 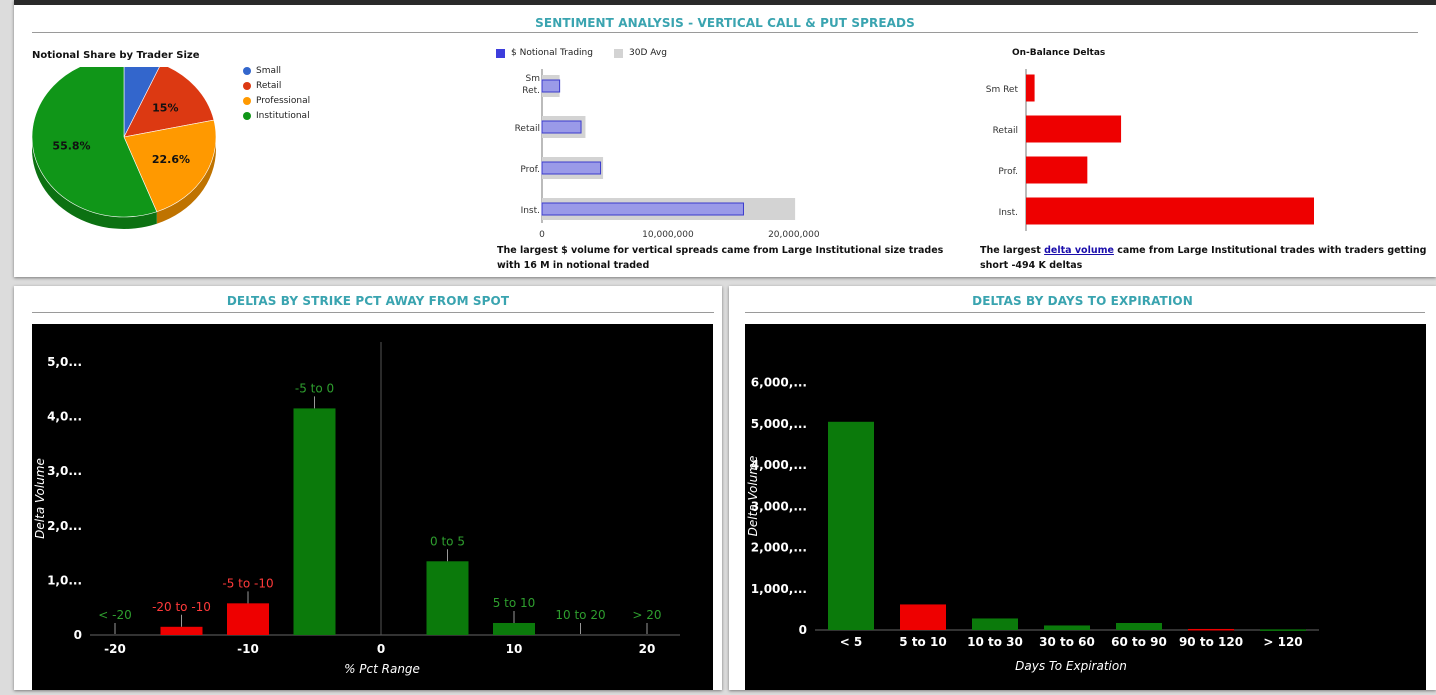 I want to click on y-tick-label: 0, so click(x=803, y=630).